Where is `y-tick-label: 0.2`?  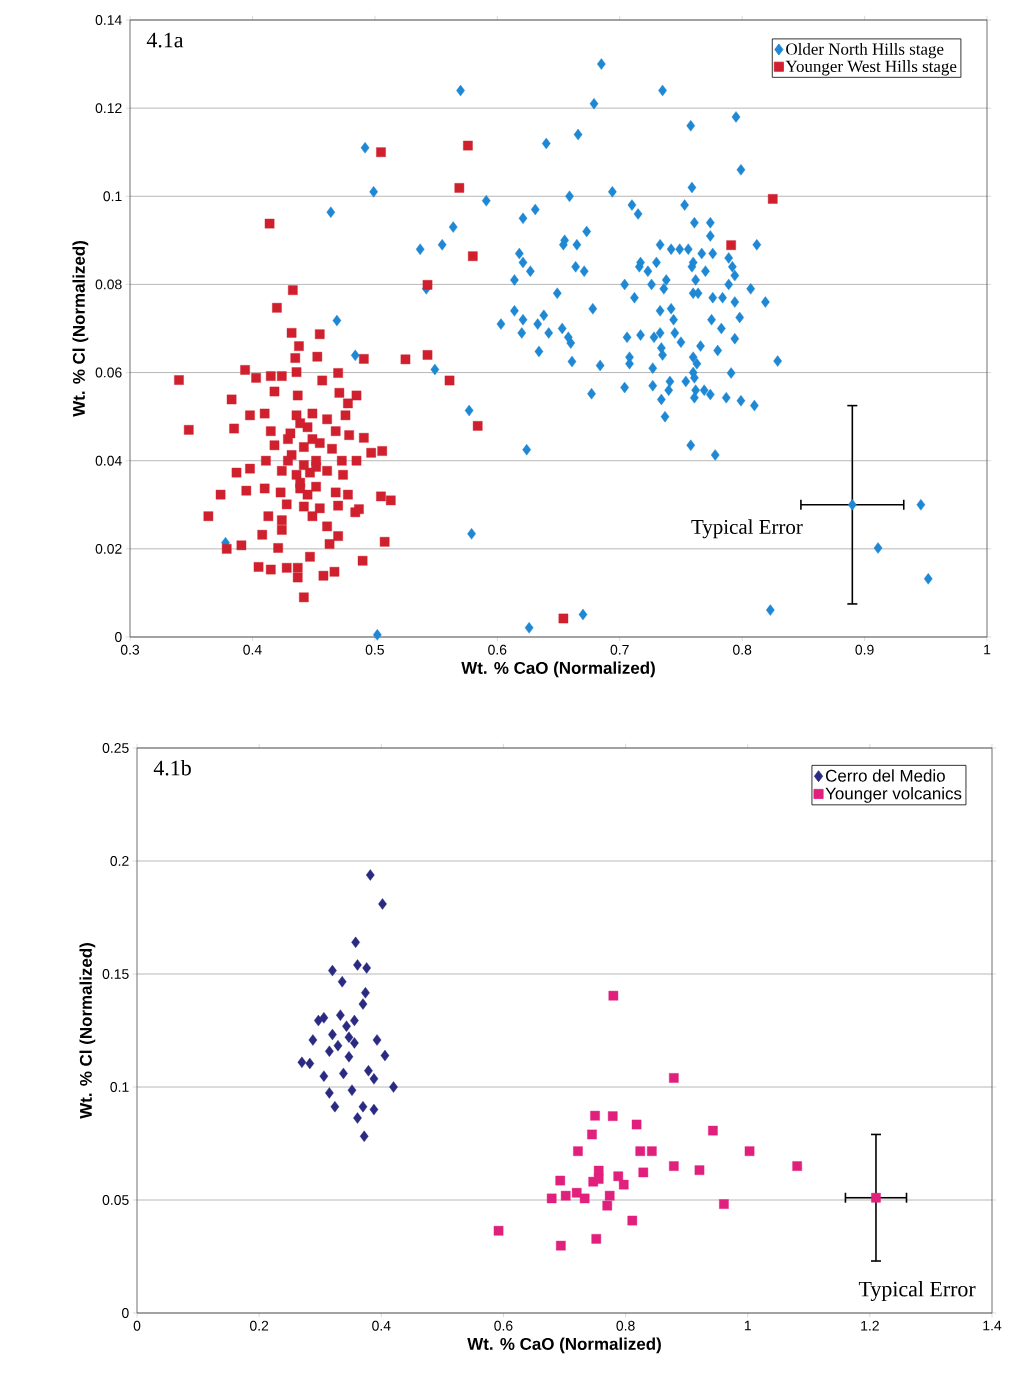
y-tick-label: 0.2 is located at coordinates (119, 861).